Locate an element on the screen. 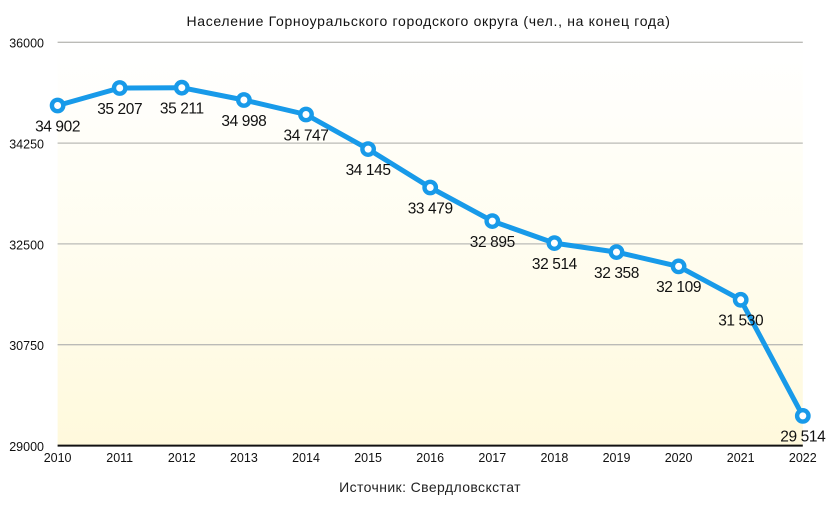 This screenshot has width=839, height=505. svg-text: 2019 is located at coordinates (617, 458).